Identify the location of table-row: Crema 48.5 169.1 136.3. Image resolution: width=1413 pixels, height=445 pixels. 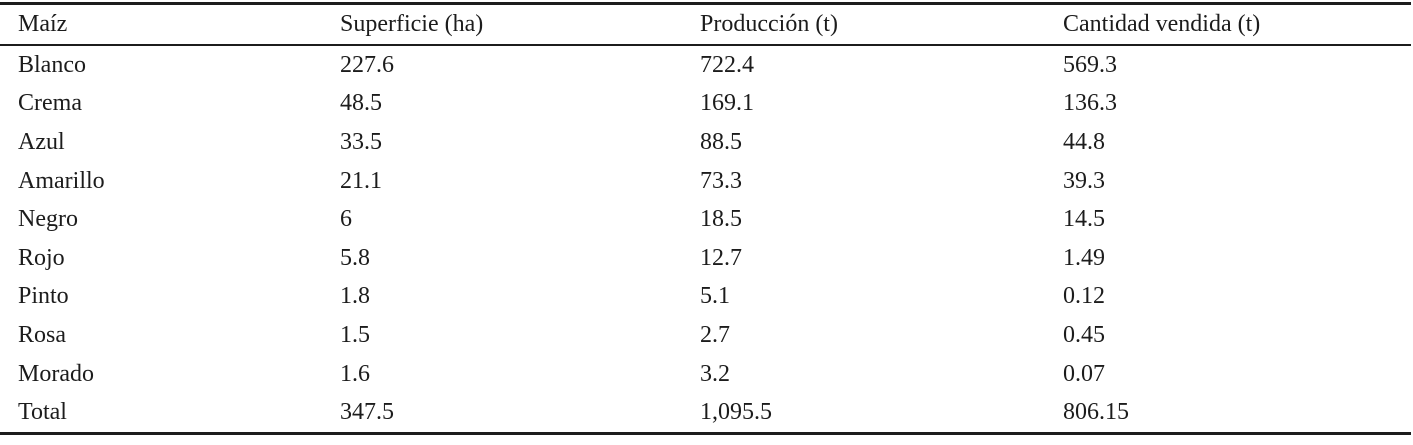
(705, 104).